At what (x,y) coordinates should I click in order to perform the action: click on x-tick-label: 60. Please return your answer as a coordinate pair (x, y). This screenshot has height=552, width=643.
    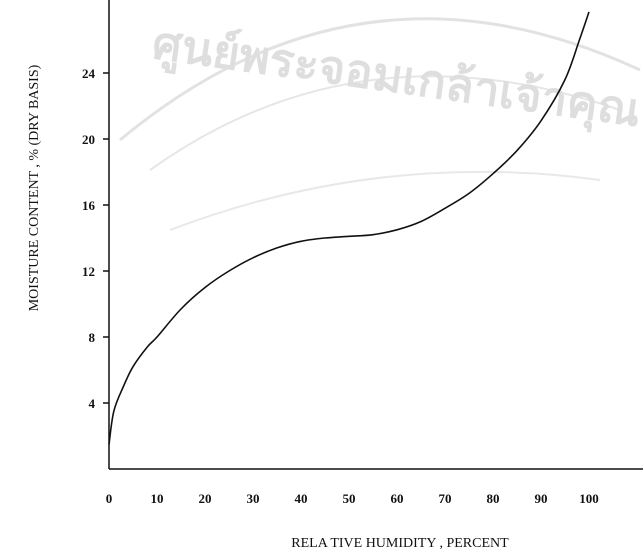
    Looking at the image, I should click on (397, 498).